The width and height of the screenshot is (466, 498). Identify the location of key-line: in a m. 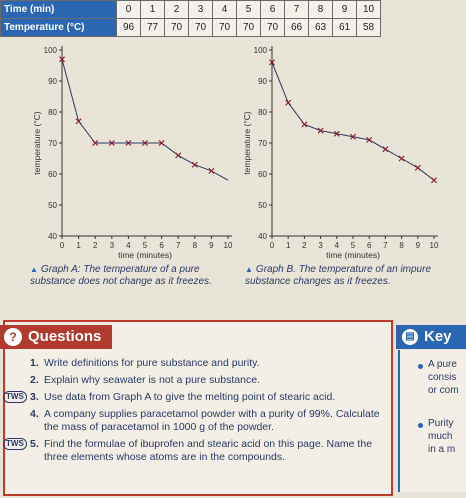
(442, 449).